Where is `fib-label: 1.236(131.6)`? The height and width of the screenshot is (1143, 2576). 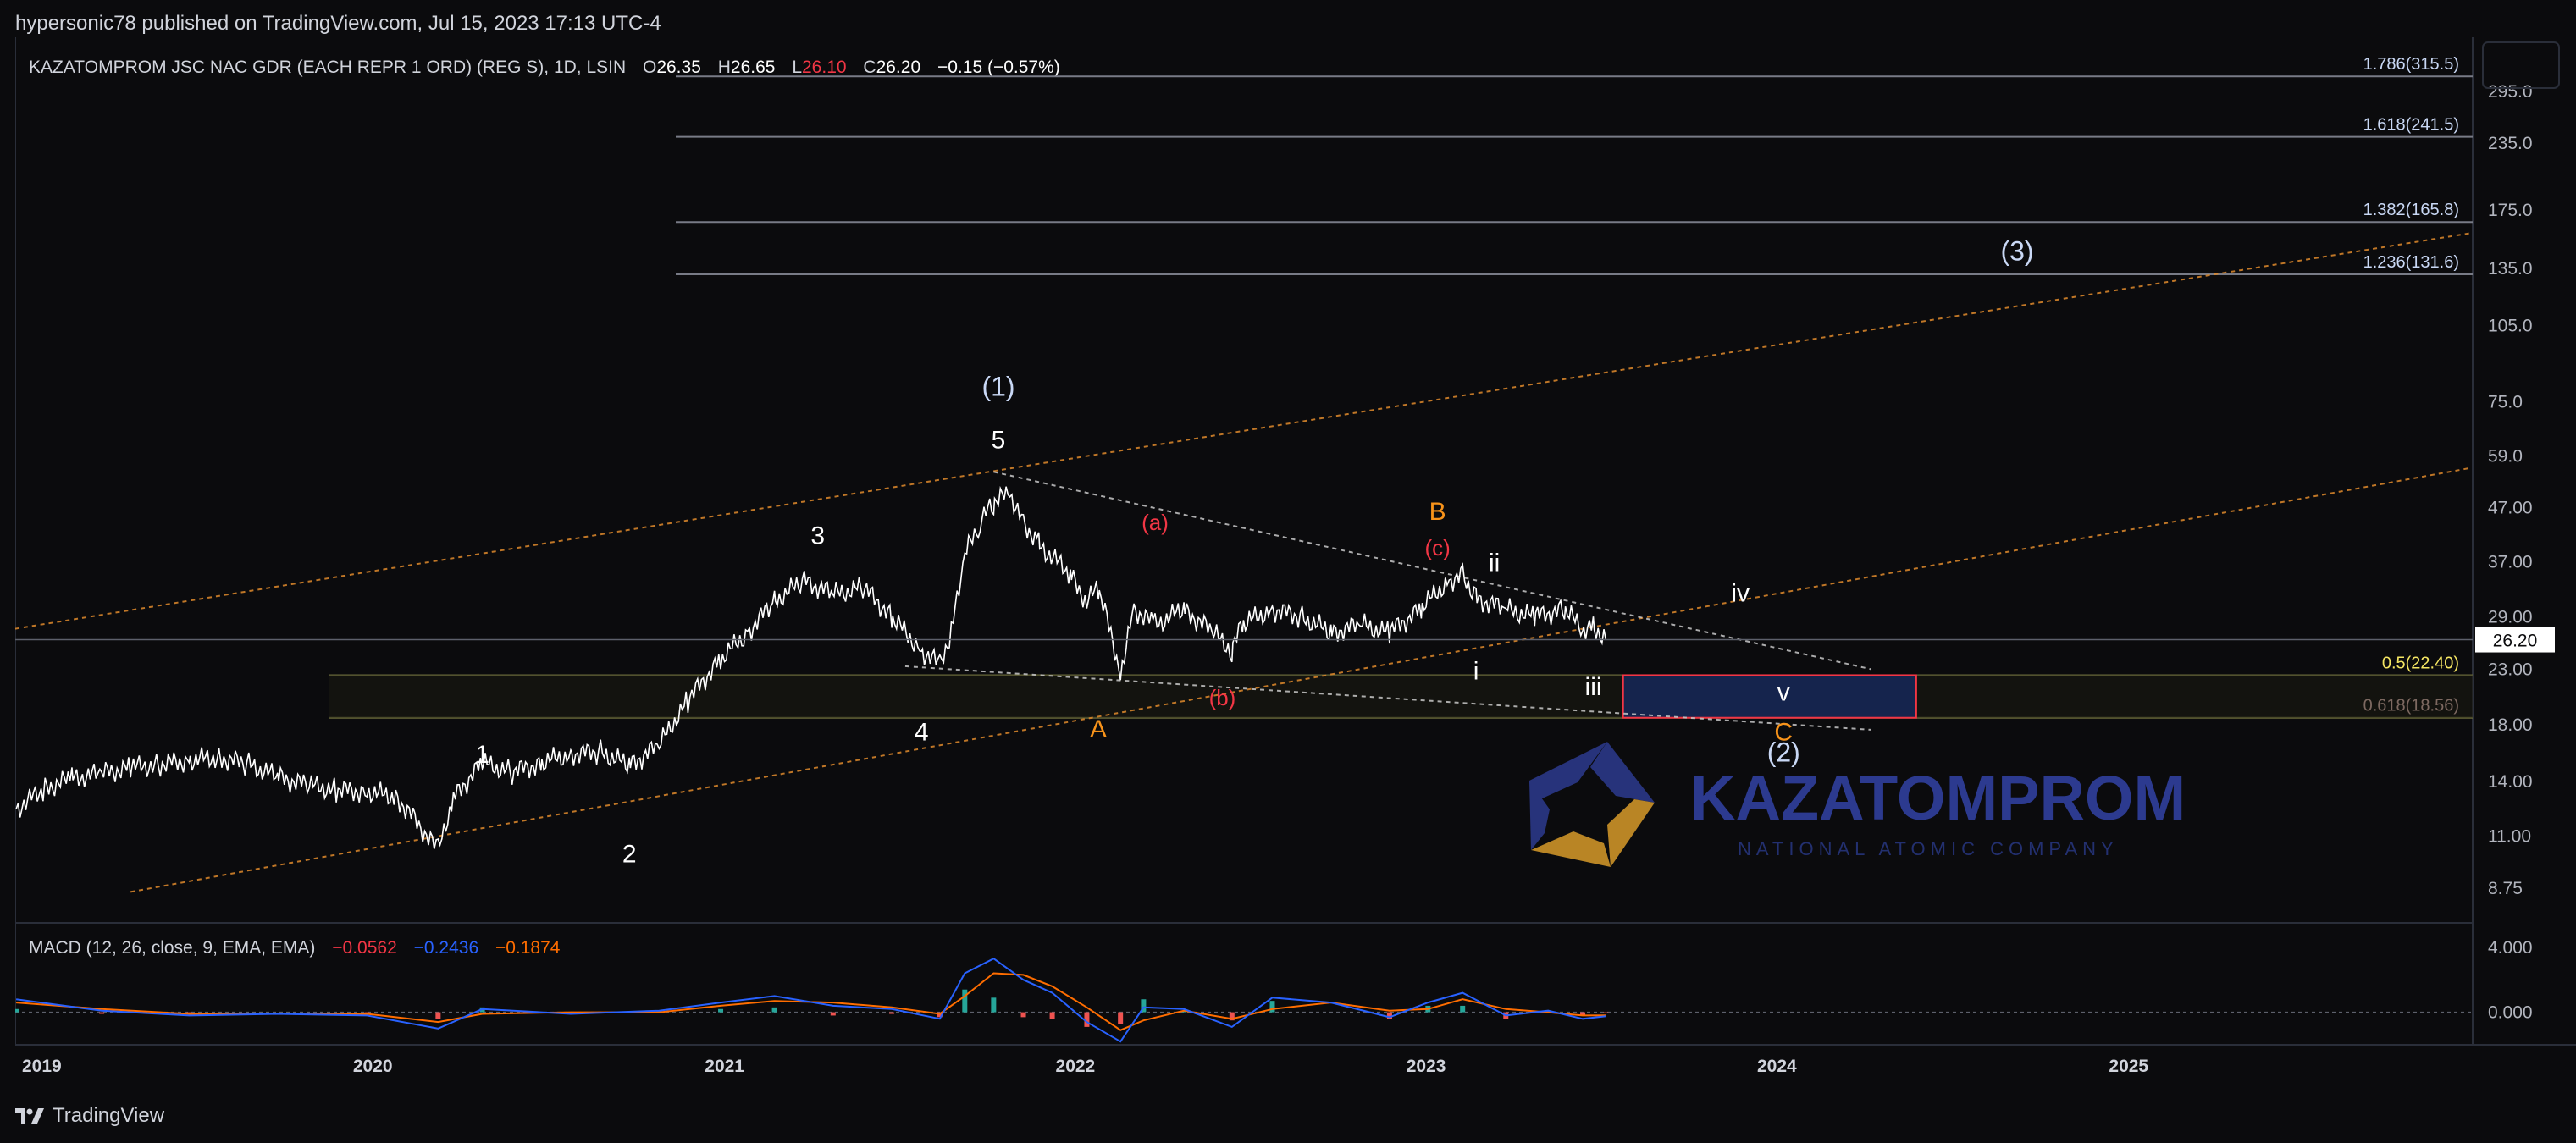
fib-label: 1.236(131.6) is located at coordinates (2411, 262).